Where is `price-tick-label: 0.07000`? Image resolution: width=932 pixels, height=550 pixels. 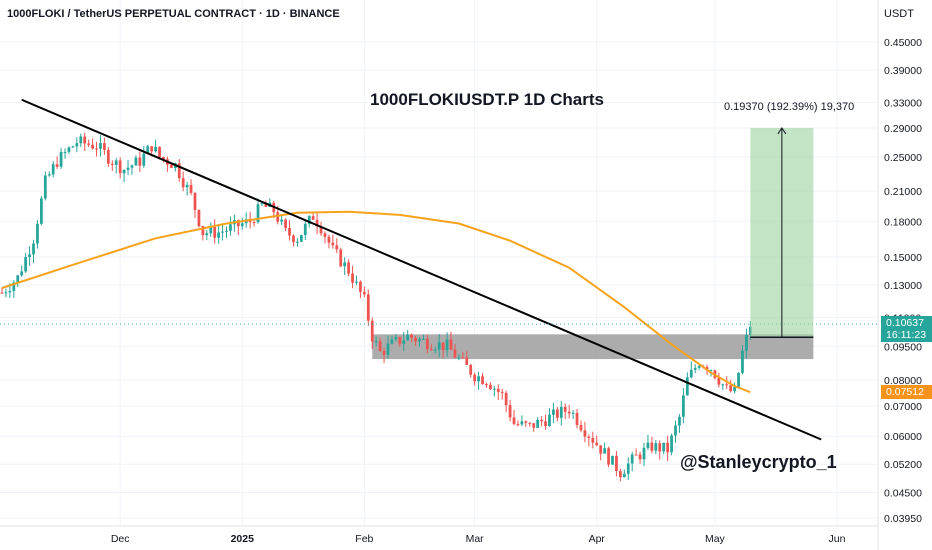 price-tick-label: 0.07000 is located at coordinates (903, 407).